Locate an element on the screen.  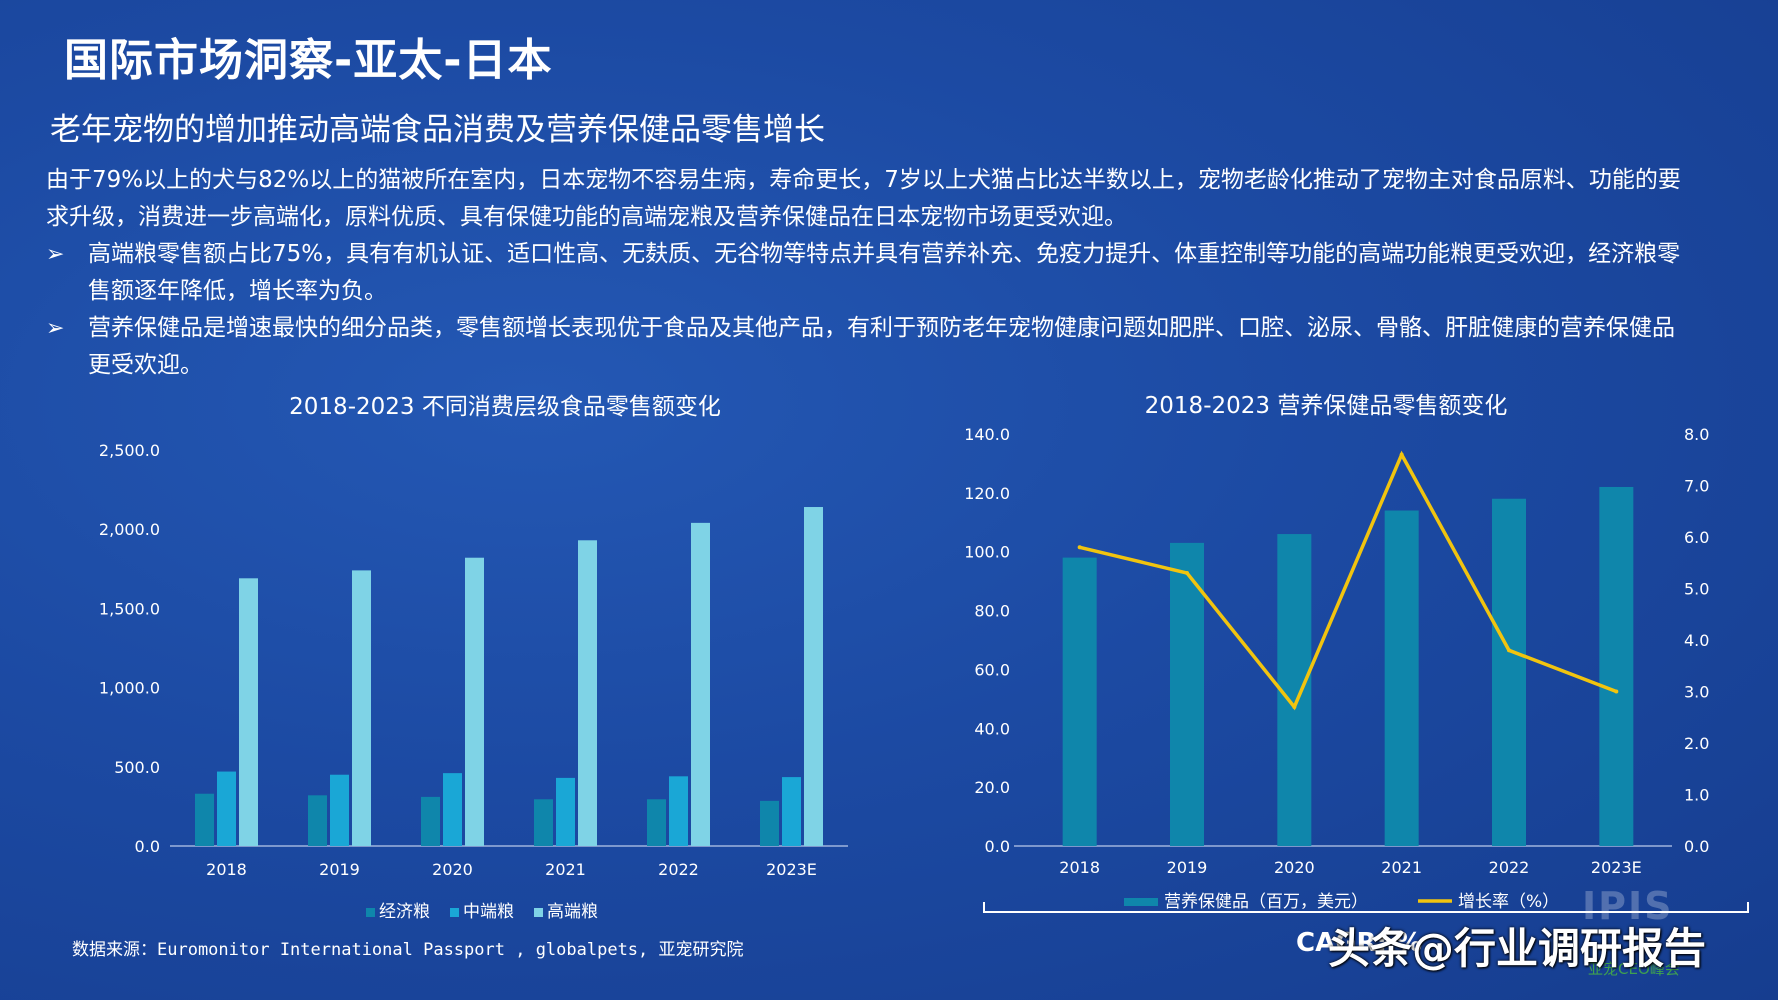
legend-label: 增长率（%） is located at coordinates (1508, 902).